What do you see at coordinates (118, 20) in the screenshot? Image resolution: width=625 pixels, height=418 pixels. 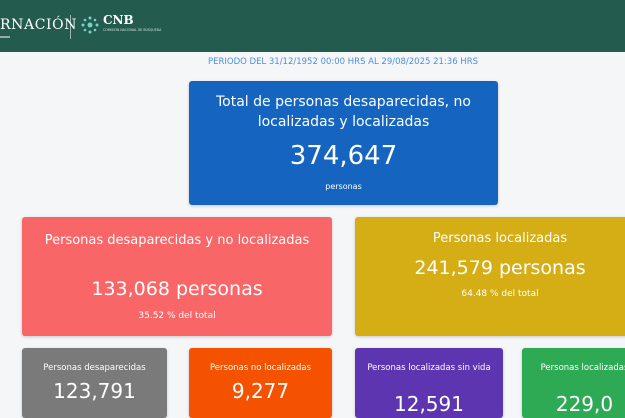 I see `cnb-logo-title: CNB` at bounding box center [118, 20].